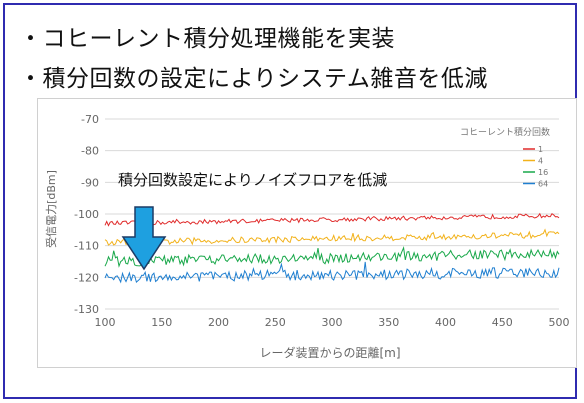  I want to click on x-tick-label: 300, so click(332, 322).